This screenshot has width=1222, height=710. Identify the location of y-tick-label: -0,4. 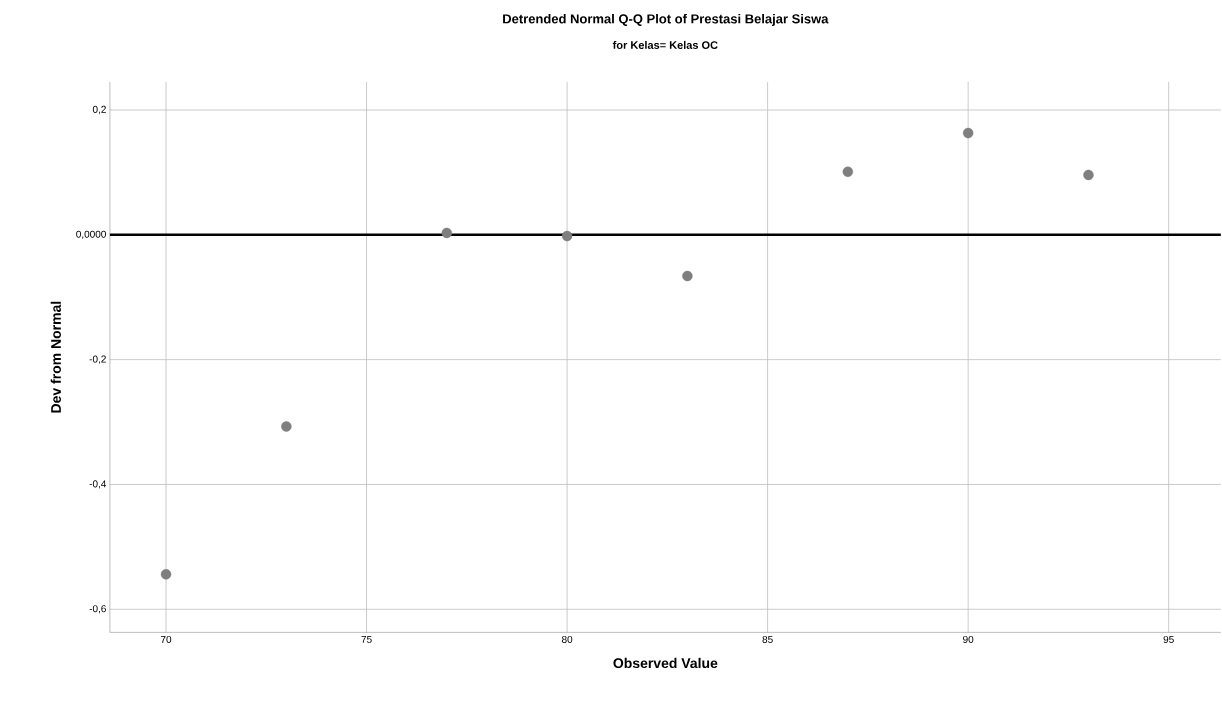
(98, 484).